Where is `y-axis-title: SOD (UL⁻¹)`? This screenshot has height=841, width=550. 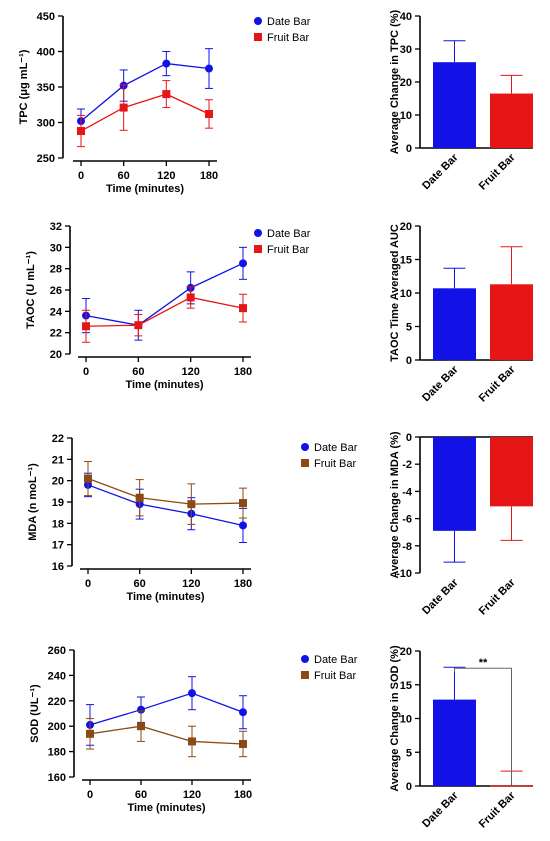 y-axis-title: SOD (UL⁻¹) is located at coordinates (35, 713).